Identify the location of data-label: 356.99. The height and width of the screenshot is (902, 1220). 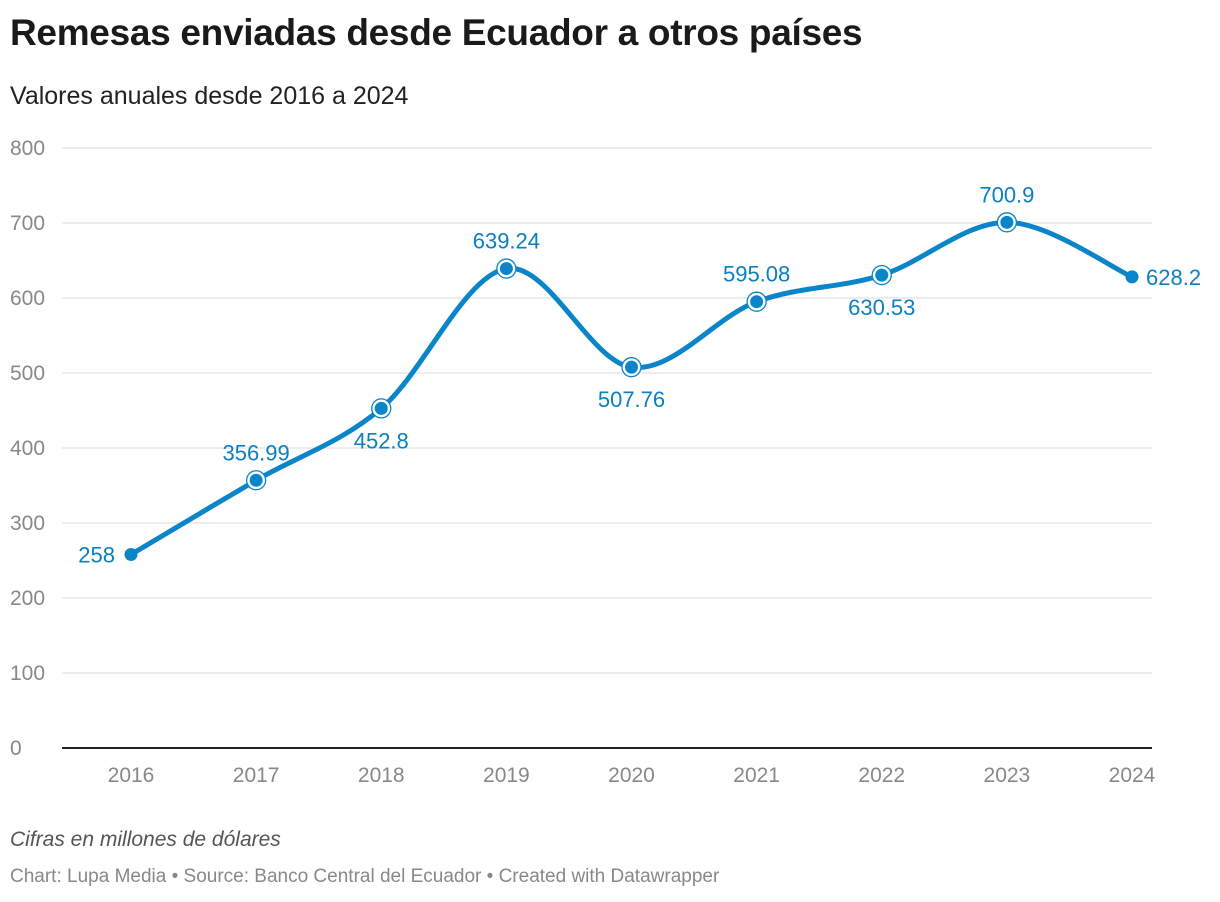
(255, 452).